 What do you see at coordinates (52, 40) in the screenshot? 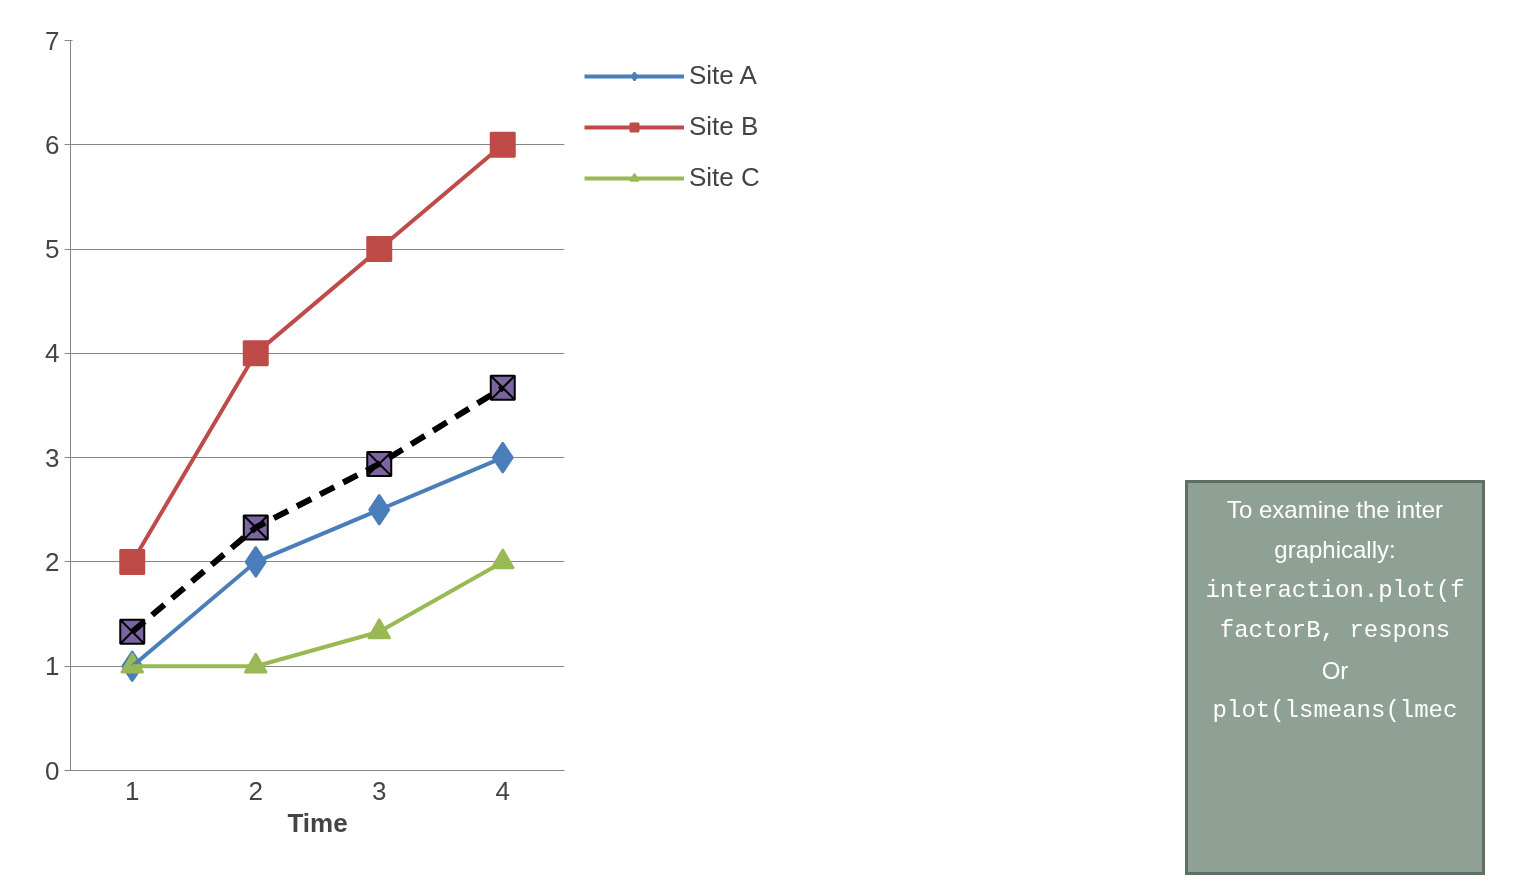
I see `y-tick-label: 7` at bounding box center [52, 40].